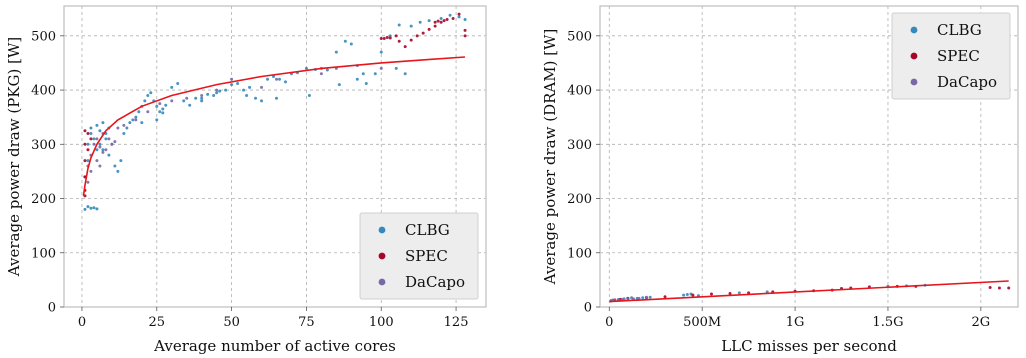  I want to click on legend-label-clbg: CLBG, so click(959, 30).